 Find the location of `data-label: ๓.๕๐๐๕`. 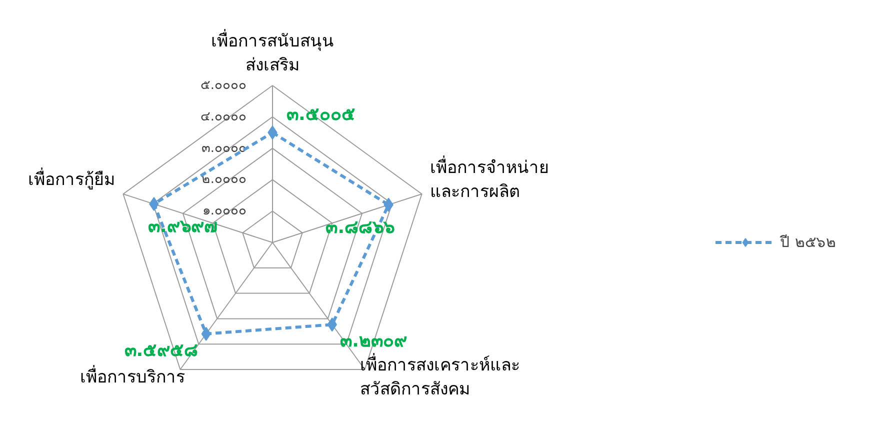

data-label: ๓.๕๐๐๕ is located at coordinates (321, 115).